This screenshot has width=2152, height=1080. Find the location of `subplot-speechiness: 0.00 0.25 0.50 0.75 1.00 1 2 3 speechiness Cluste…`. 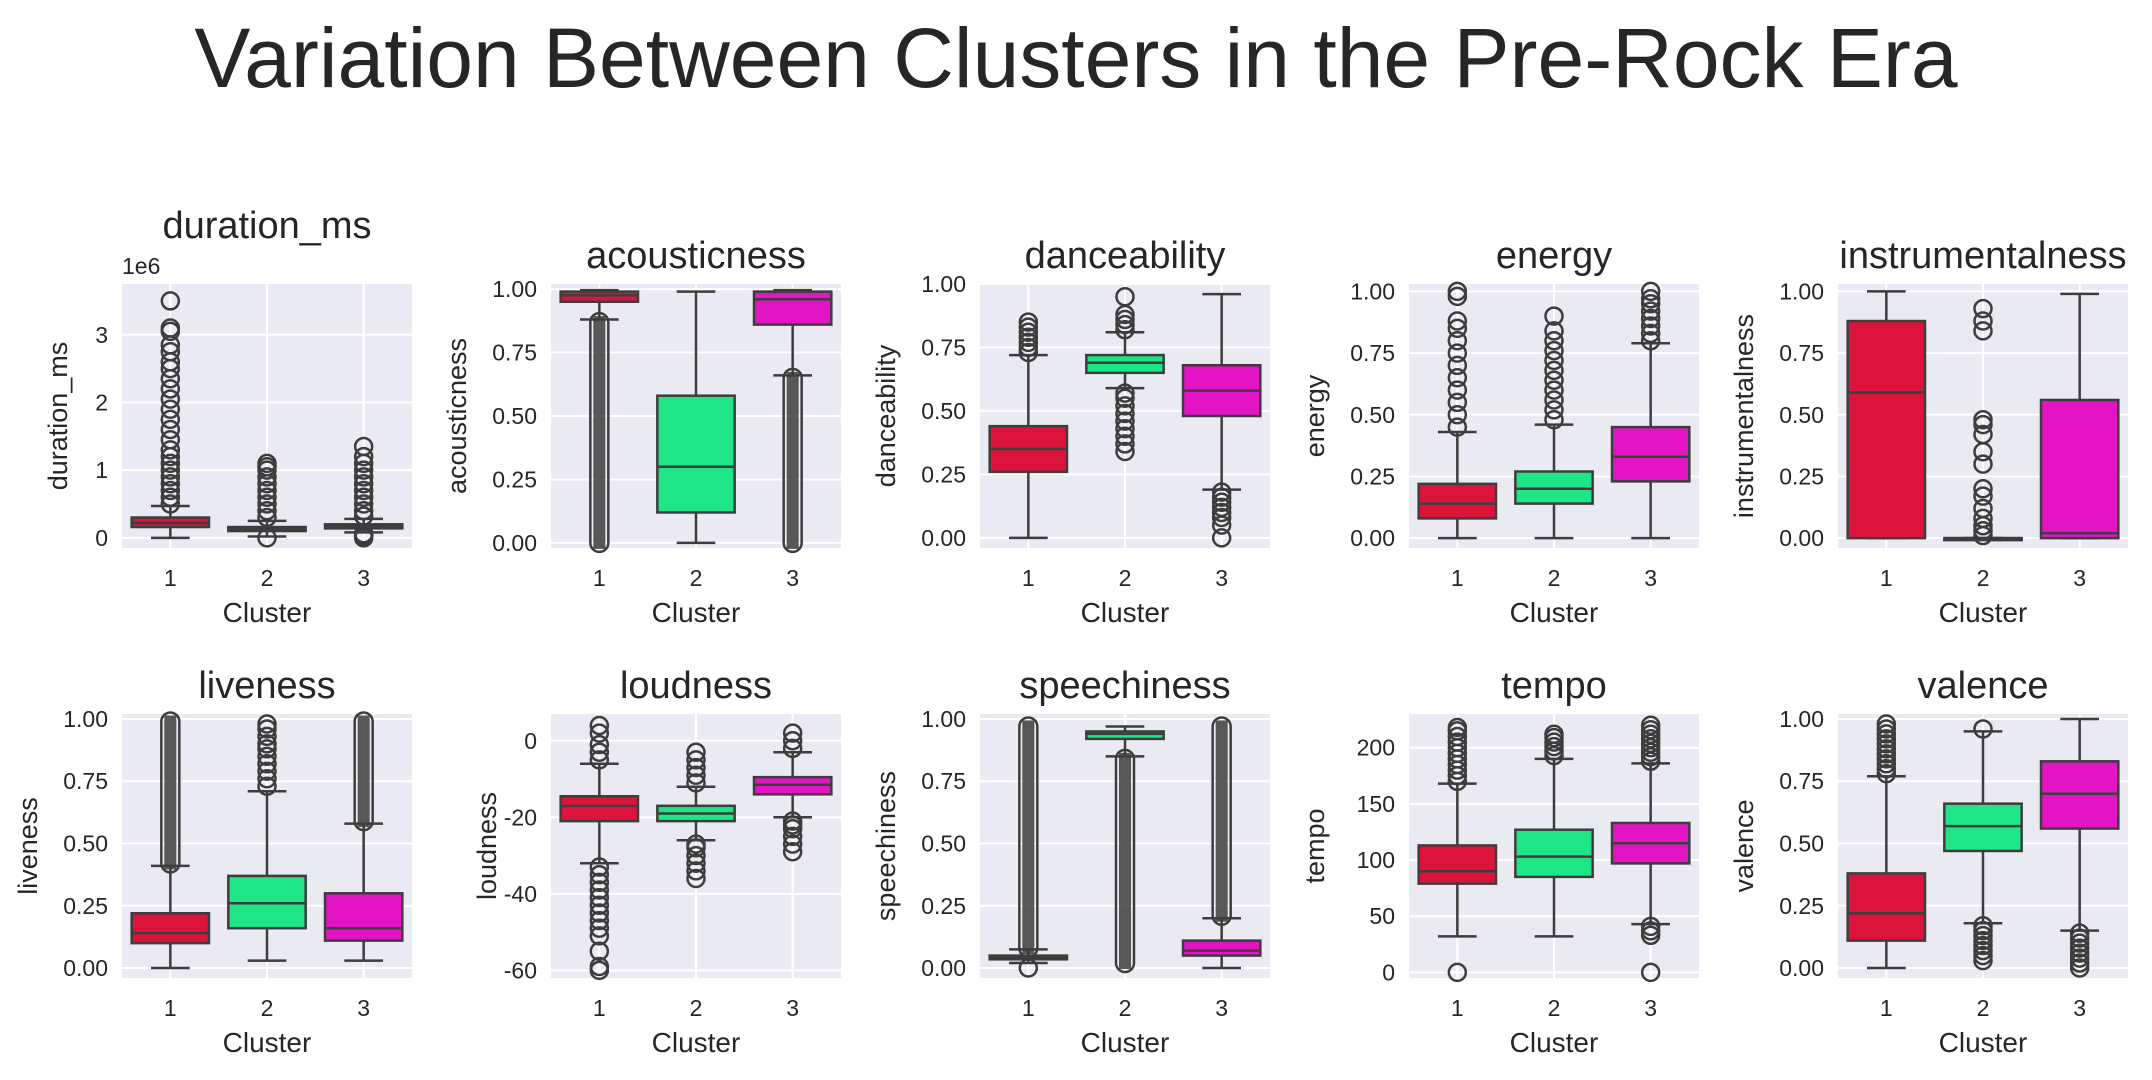

subplot-speechiness: 0.00 0.25 0.50 0.75 1.00 1 2 3 speechiness Cluste… is located at coordinates (1070, 861).